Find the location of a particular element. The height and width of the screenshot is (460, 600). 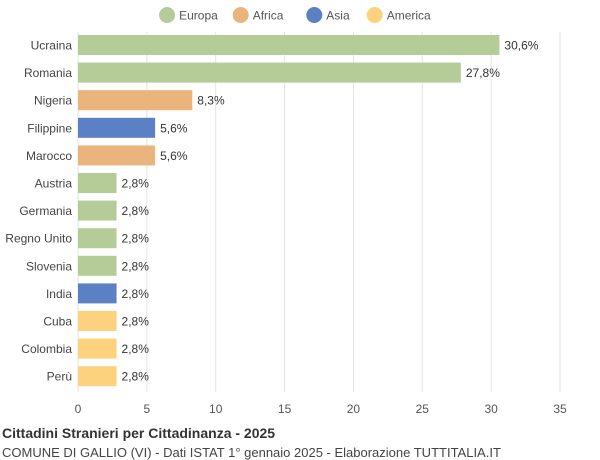

value-label: 30,6% is located at coordinates (521, 46).